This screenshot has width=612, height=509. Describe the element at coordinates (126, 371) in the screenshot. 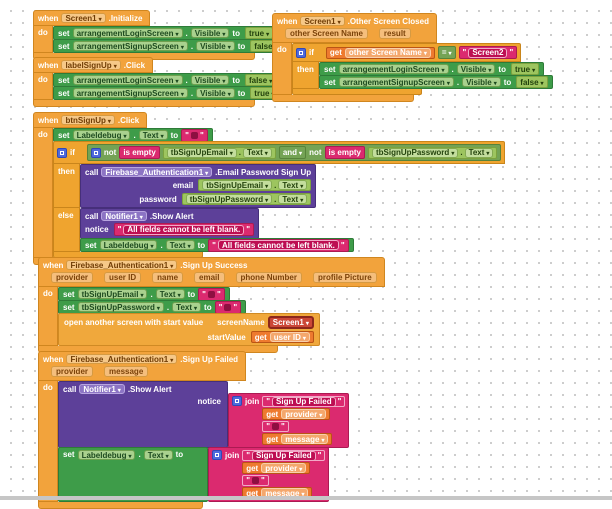

I see `event-param: message` at that location.